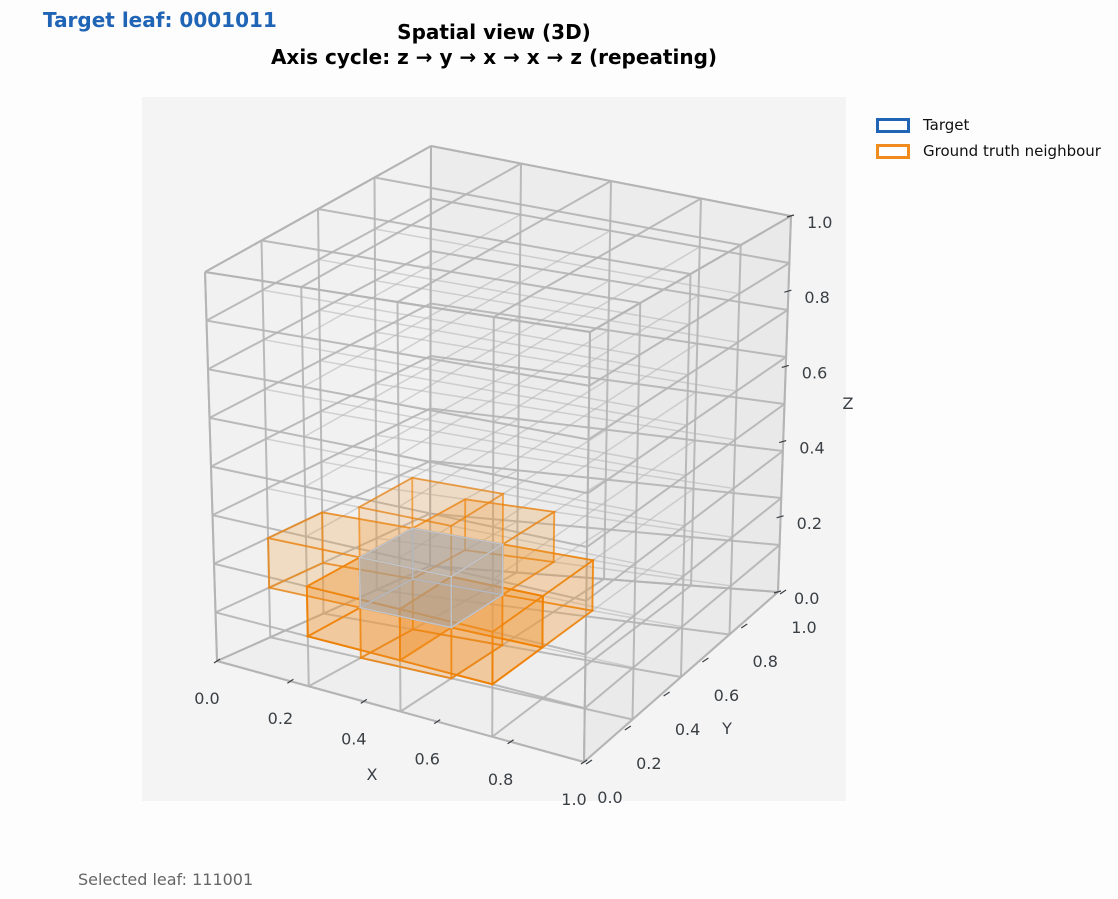 This screenshot has width=1118, height=899. Describe the element at coordinates (893, 125) in the screenshot. I see `target-swatch-icon` at that location.